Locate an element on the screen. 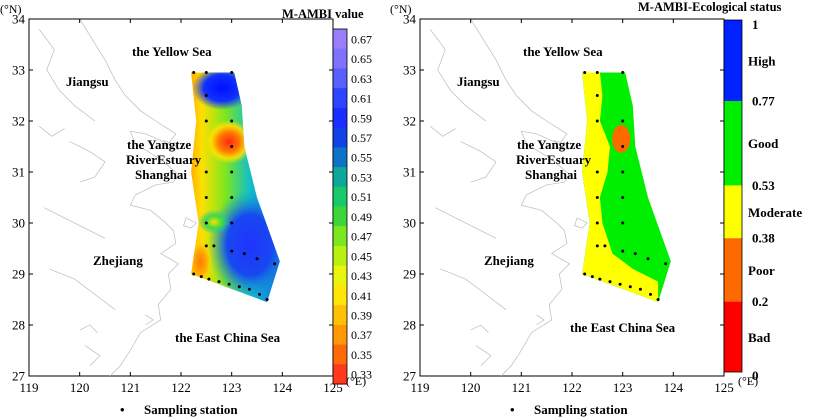 The width and height of the screenshot is (815, 420). label-yangtze-1-r: the Yangtze is located at coordinates (549, 144).